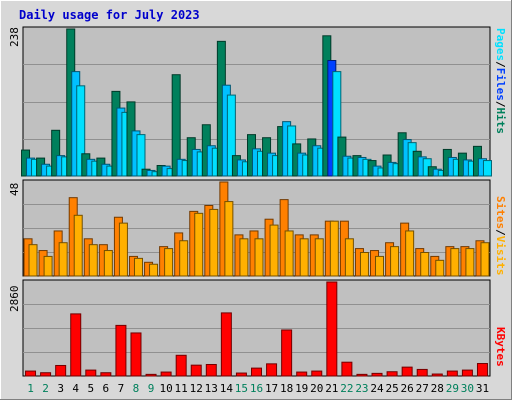 Image resolution: width=512 pixels, height=400 pixels. What do you see at coordinates (437, 388) in the screenshot?
I see `x-tick-label-28: 28` at bounding box center [437, 388].